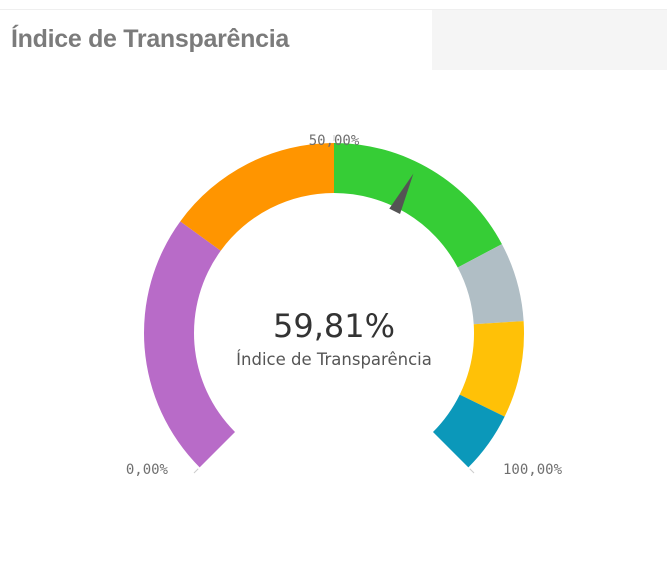 This screenshot has width=667, height=580. Describe the element at coordinates (334, 359) in the screenshot. I see `gauge-measure-label: Índice de Transparência` at that location.